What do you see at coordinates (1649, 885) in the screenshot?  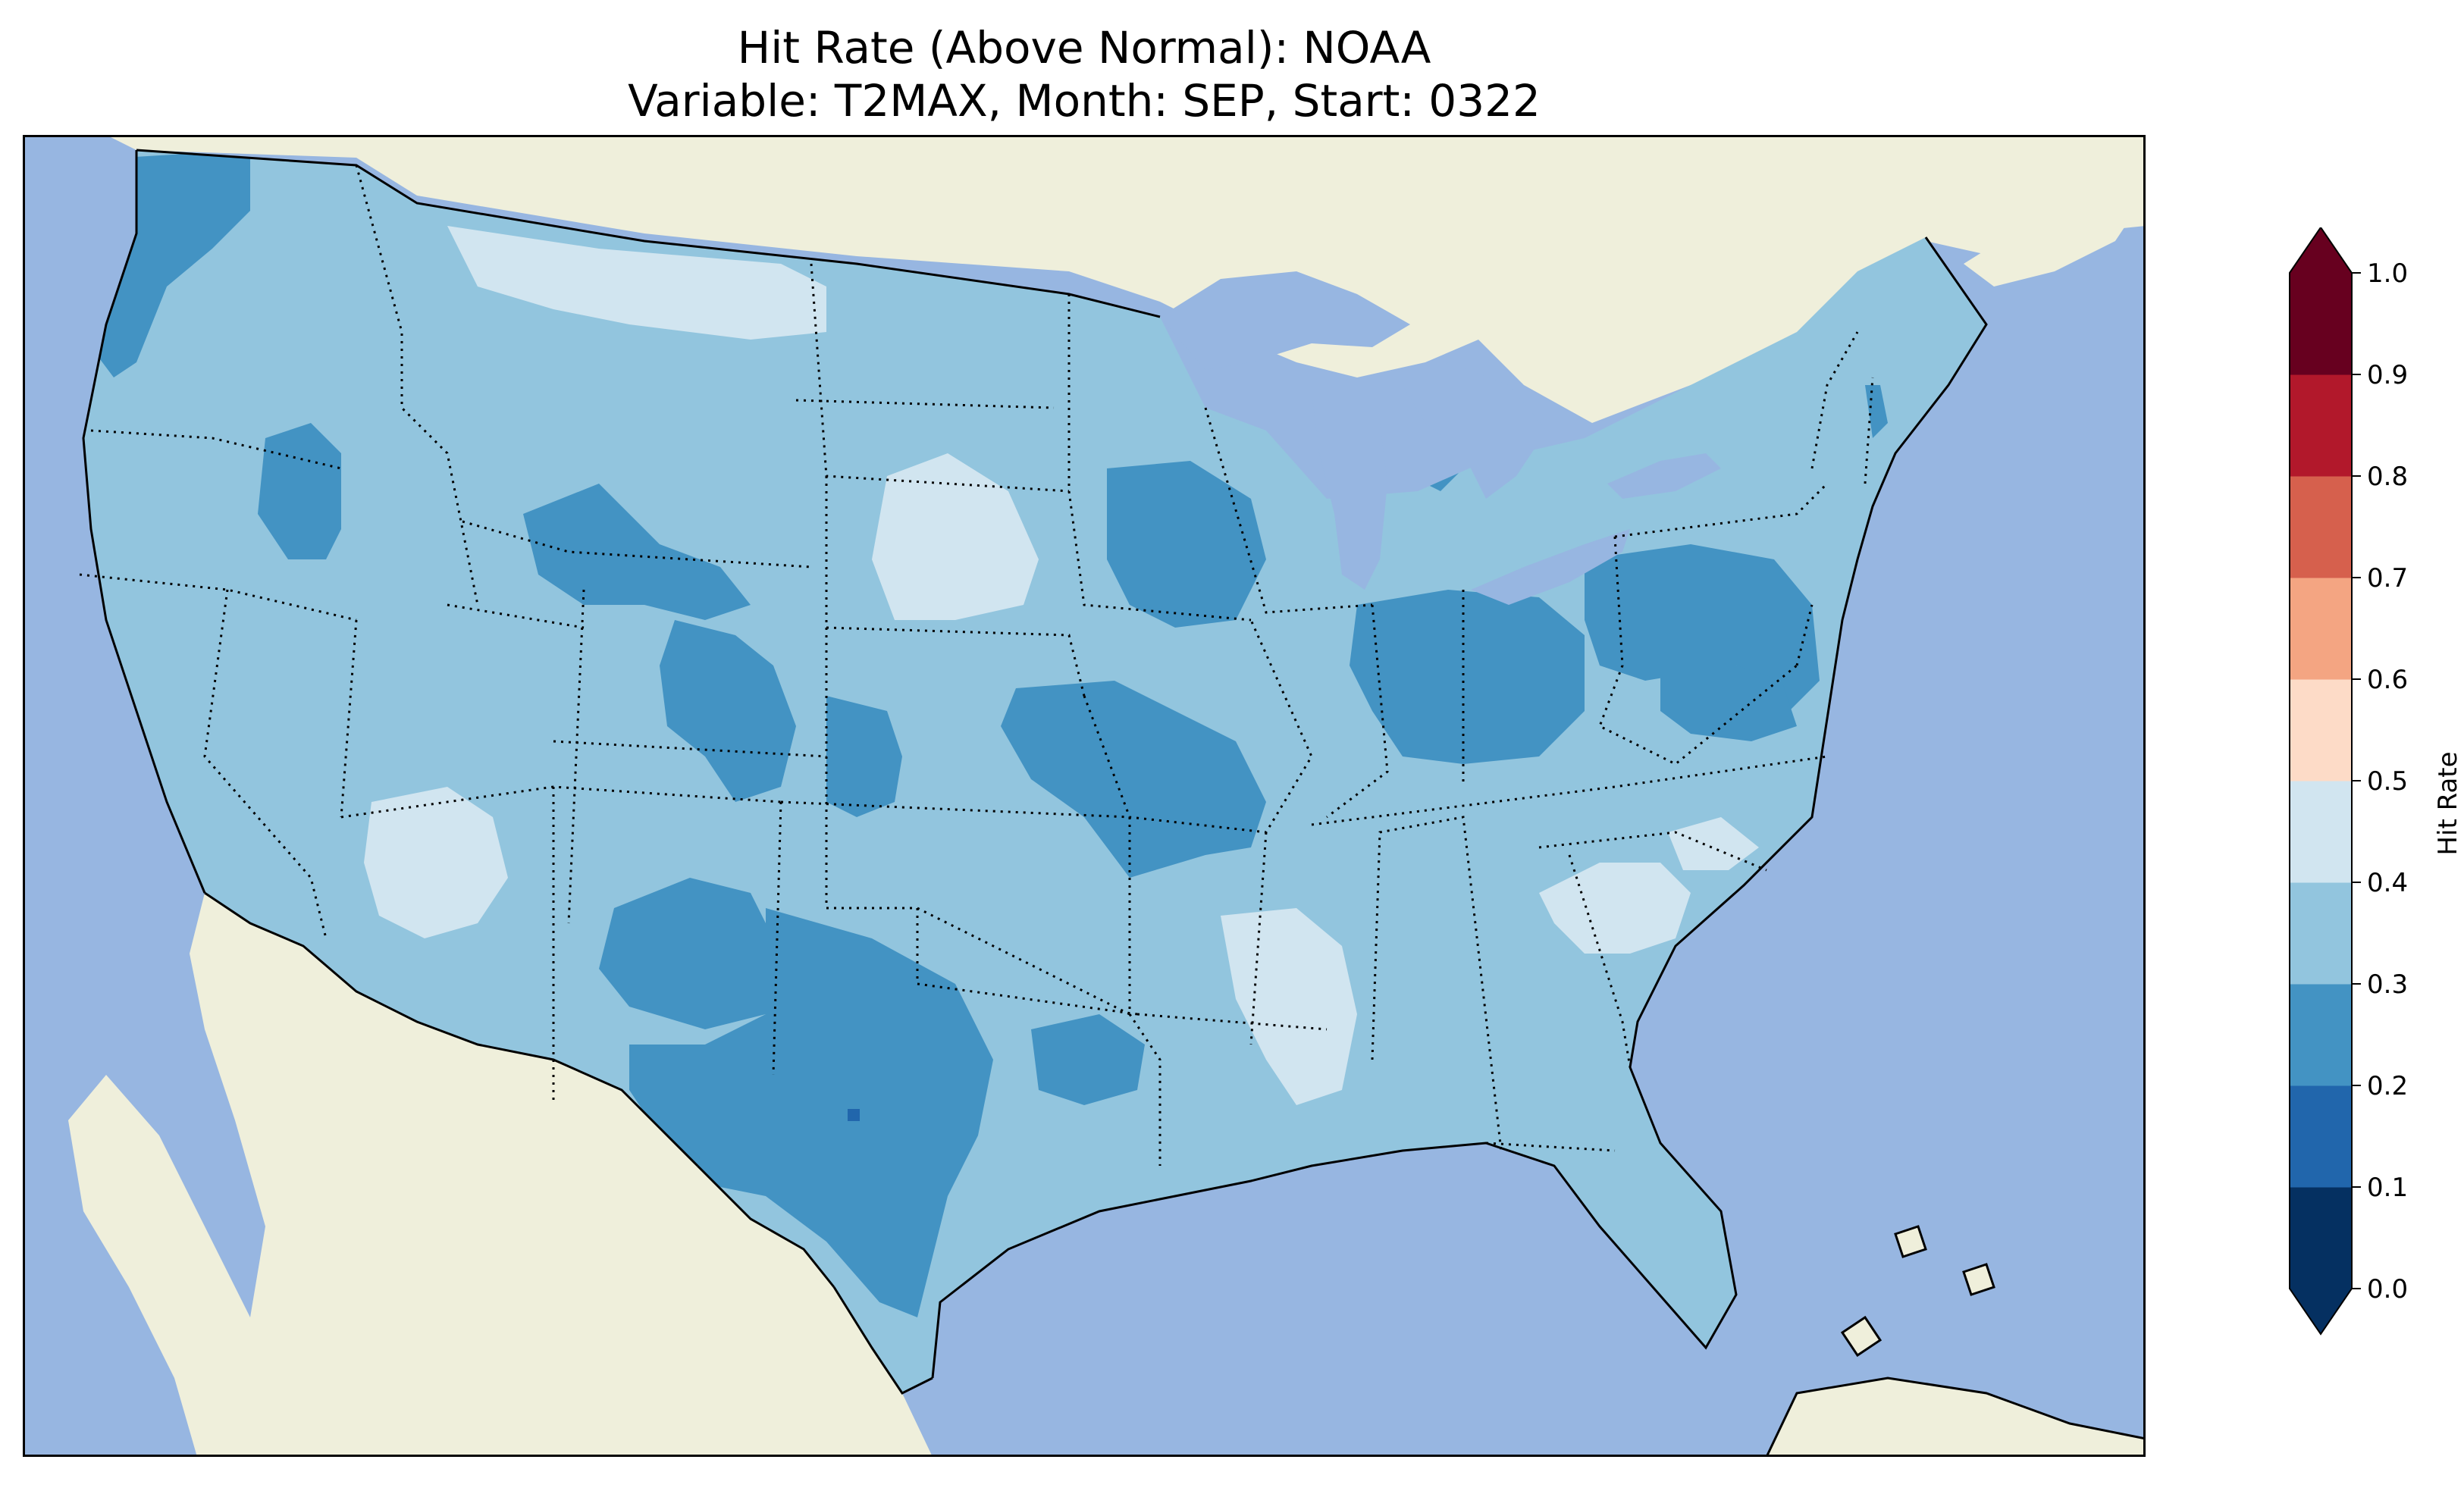 I see `region-carolinas` at bounding box center [1649, 885].